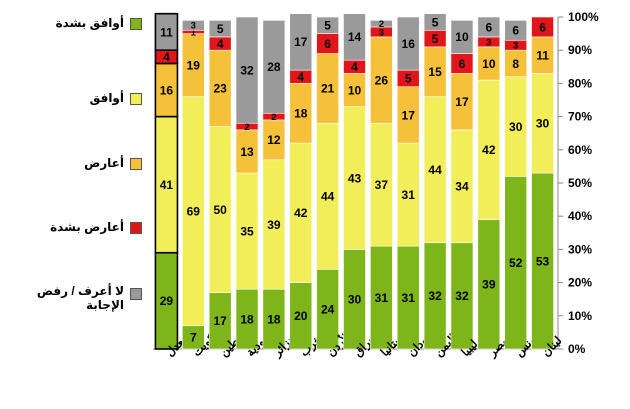 The height and width of the screenshot is (409, 630). I want to click on data-label: 19, so click(194, 65).